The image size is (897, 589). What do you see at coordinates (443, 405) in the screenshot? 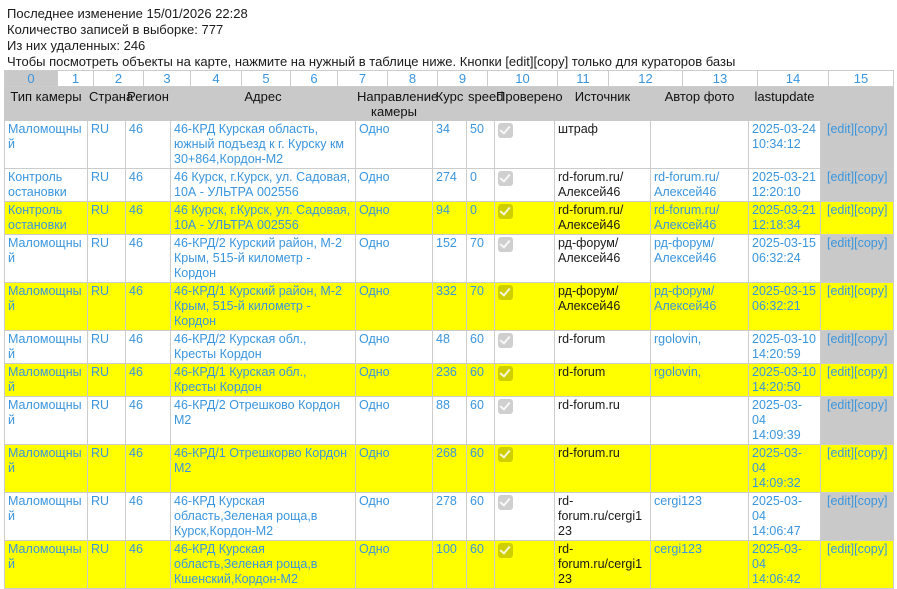
I see `course-link: 88` at bounding box center [443, 405].